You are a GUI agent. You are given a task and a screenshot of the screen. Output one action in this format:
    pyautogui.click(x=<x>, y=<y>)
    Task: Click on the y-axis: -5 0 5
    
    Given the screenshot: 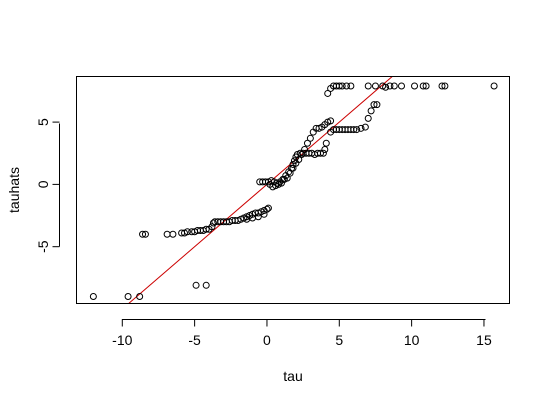 What is the action you would take?
    pyautogui.click(x=47, y=185)
    